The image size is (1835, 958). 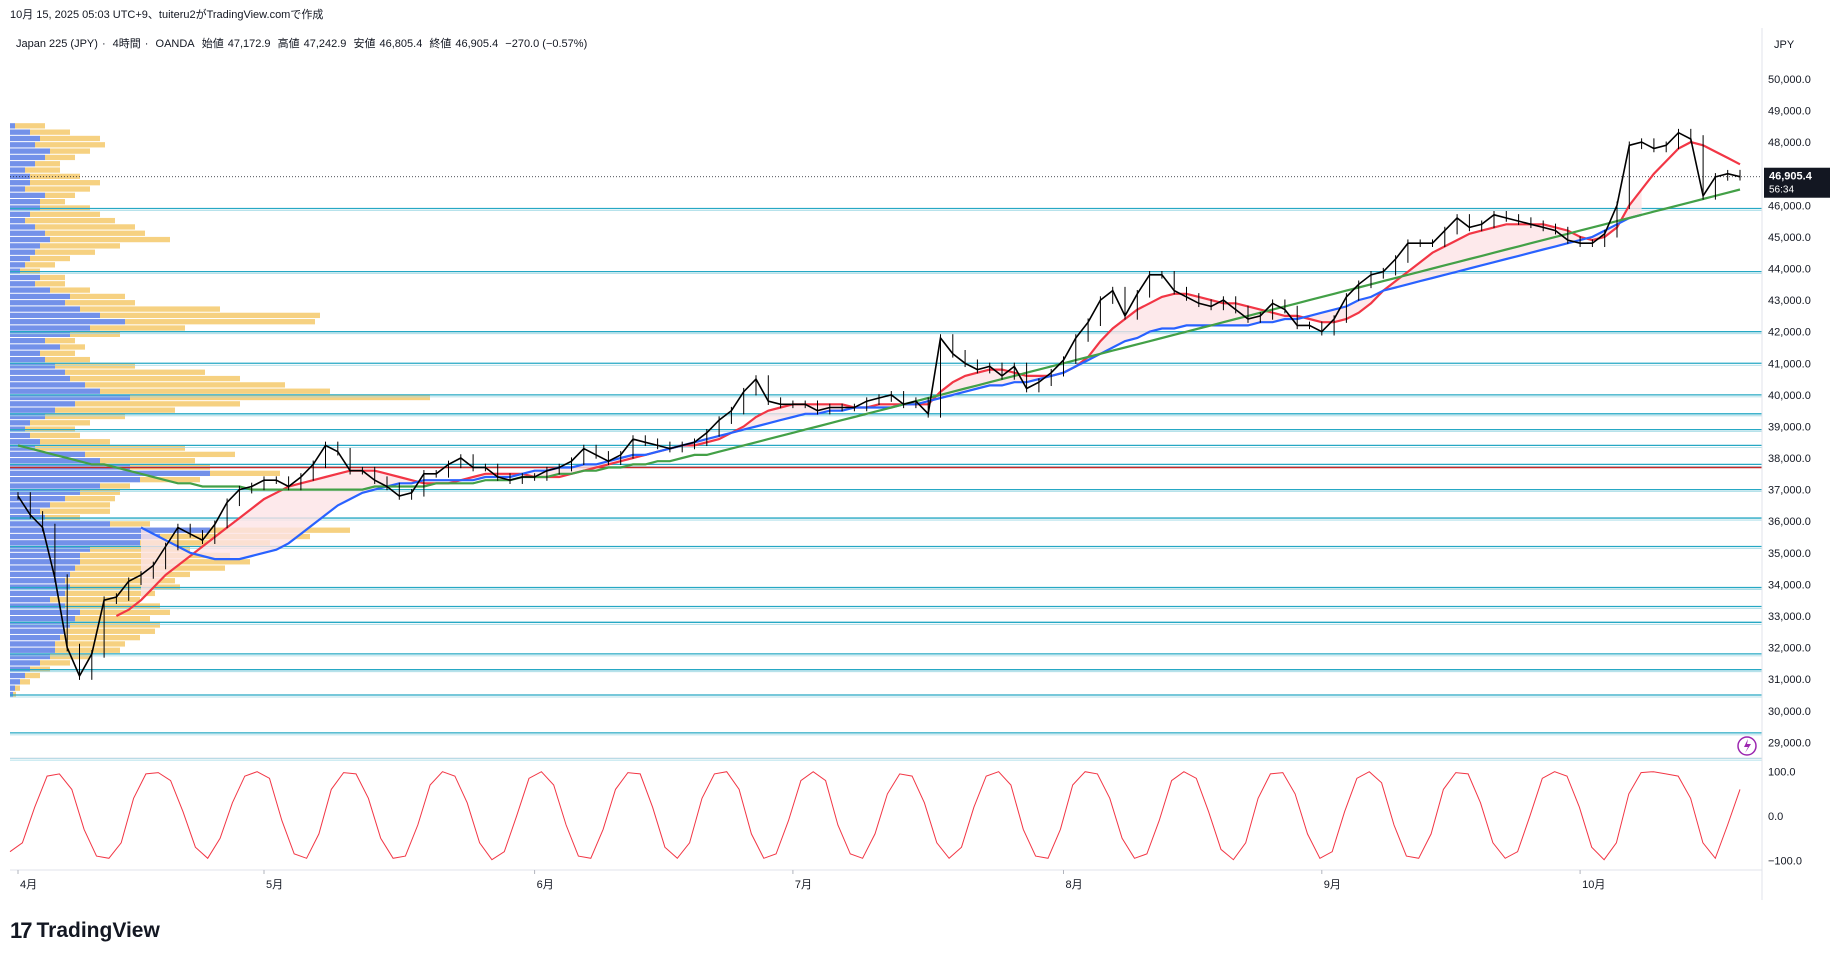 I want to click on oscillator-line, so click(x=875, y=816).